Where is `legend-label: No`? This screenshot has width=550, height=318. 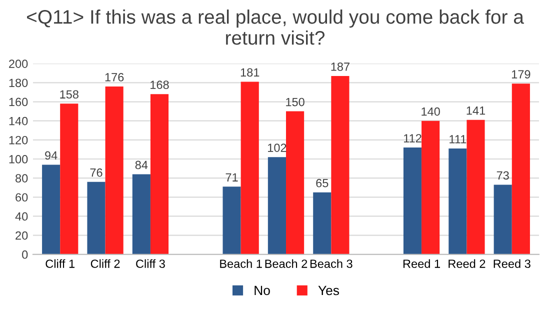 legend-label: No is located at coordinates (262, 291).